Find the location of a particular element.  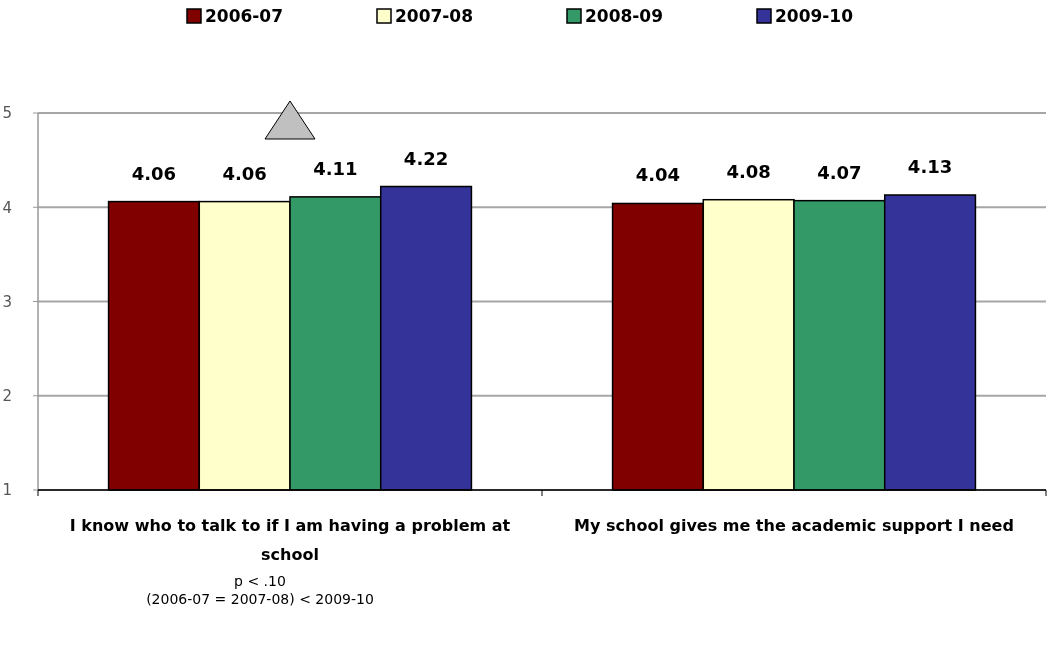

data-label: 4.11 is located at coordinates (335, 168).